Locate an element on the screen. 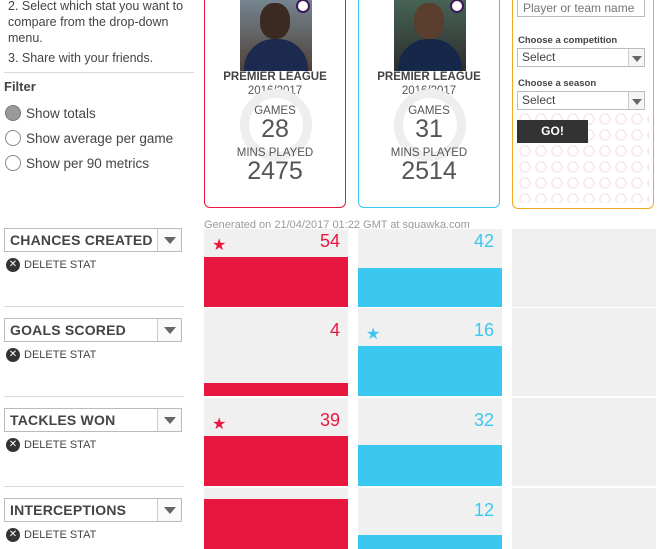  stat-box-player-2: ★ 42 is located at coordinates (430, 268).